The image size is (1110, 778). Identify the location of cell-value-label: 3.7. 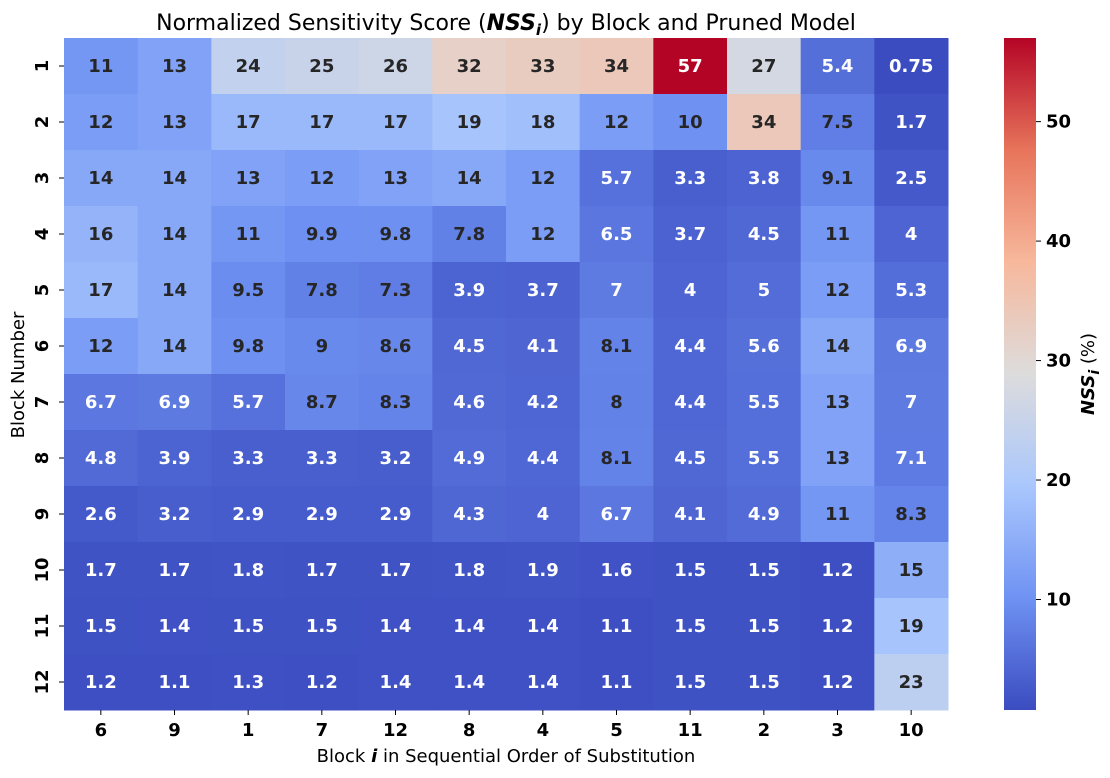
(690, 234).